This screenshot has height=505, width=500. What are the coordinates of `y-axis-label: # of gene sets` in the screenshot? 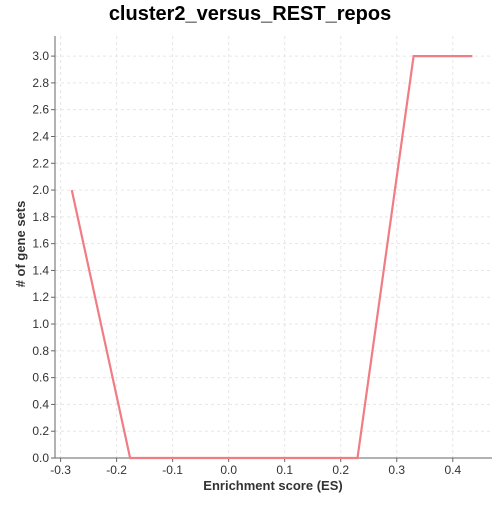 It's located at (20, 244).